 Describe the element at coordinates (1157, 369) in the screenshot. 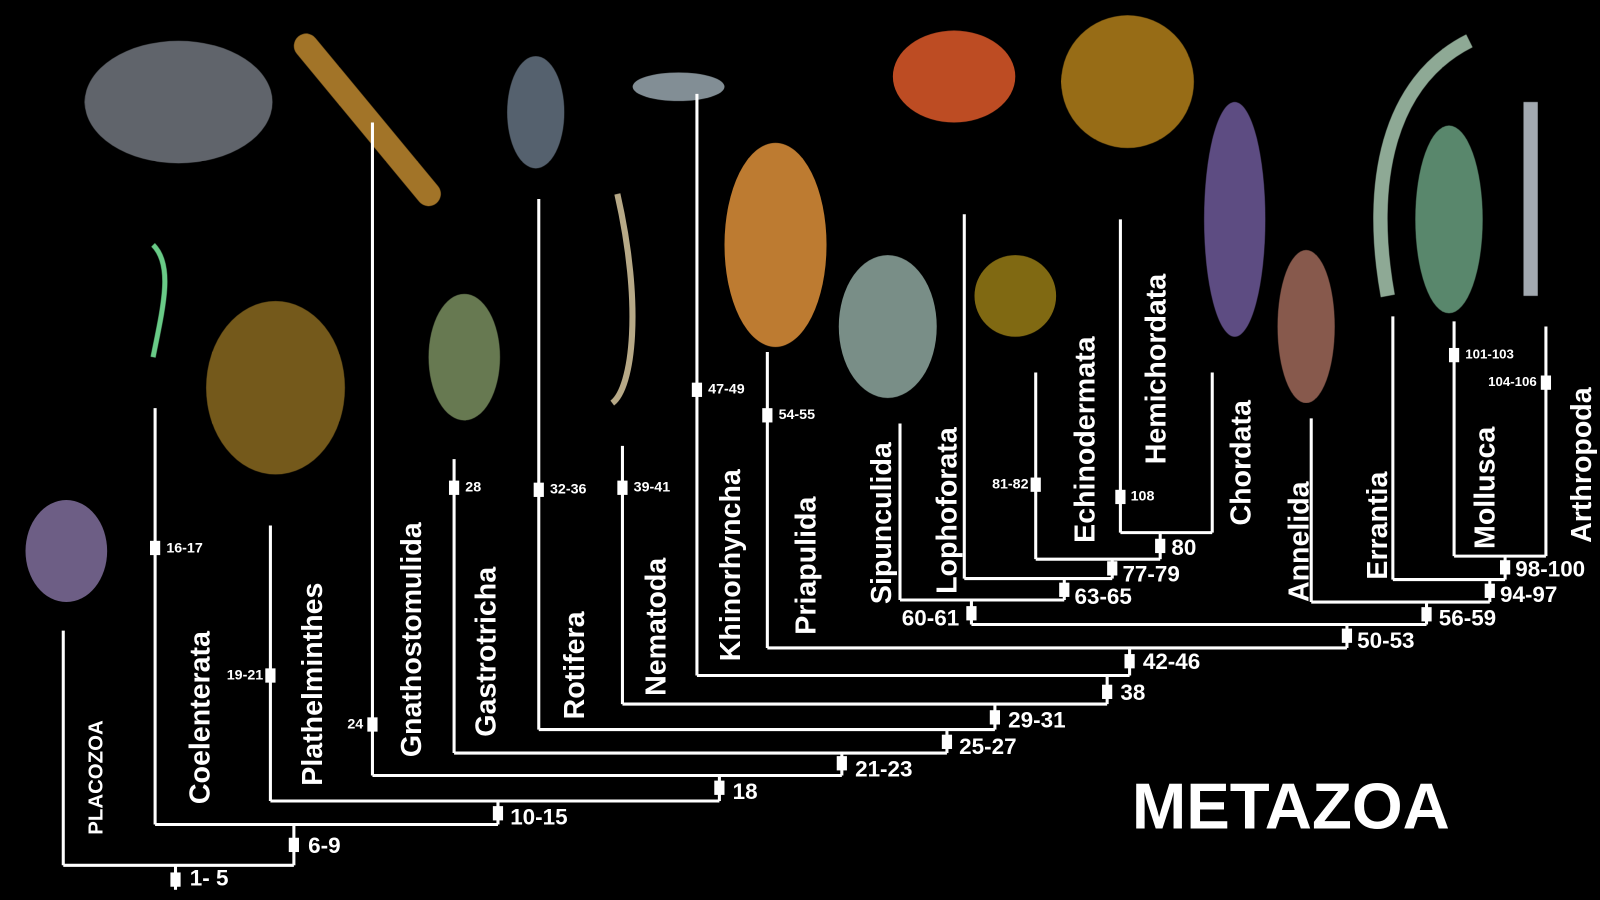

I see `taxon-label: Hemichordata` at that location.